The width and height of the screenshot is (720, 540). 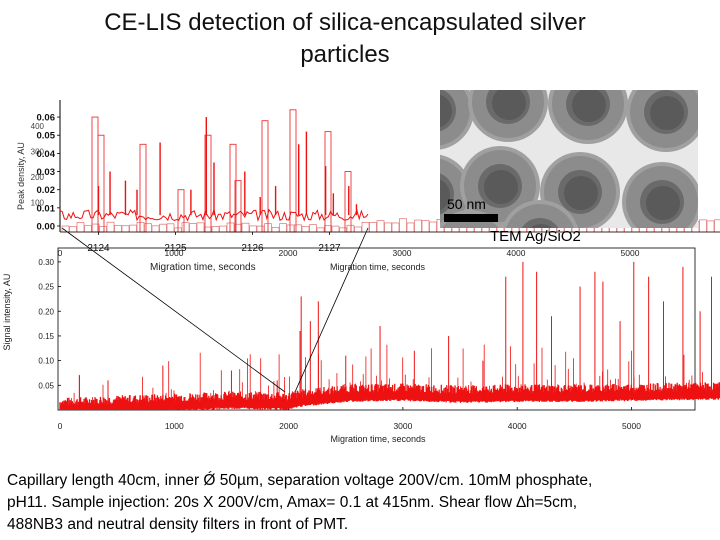 What do you see at coordinates (378, 439) in the screenshot?
I see `main-xlabel: Migration time, seconds` at bounding box center [378, 439].